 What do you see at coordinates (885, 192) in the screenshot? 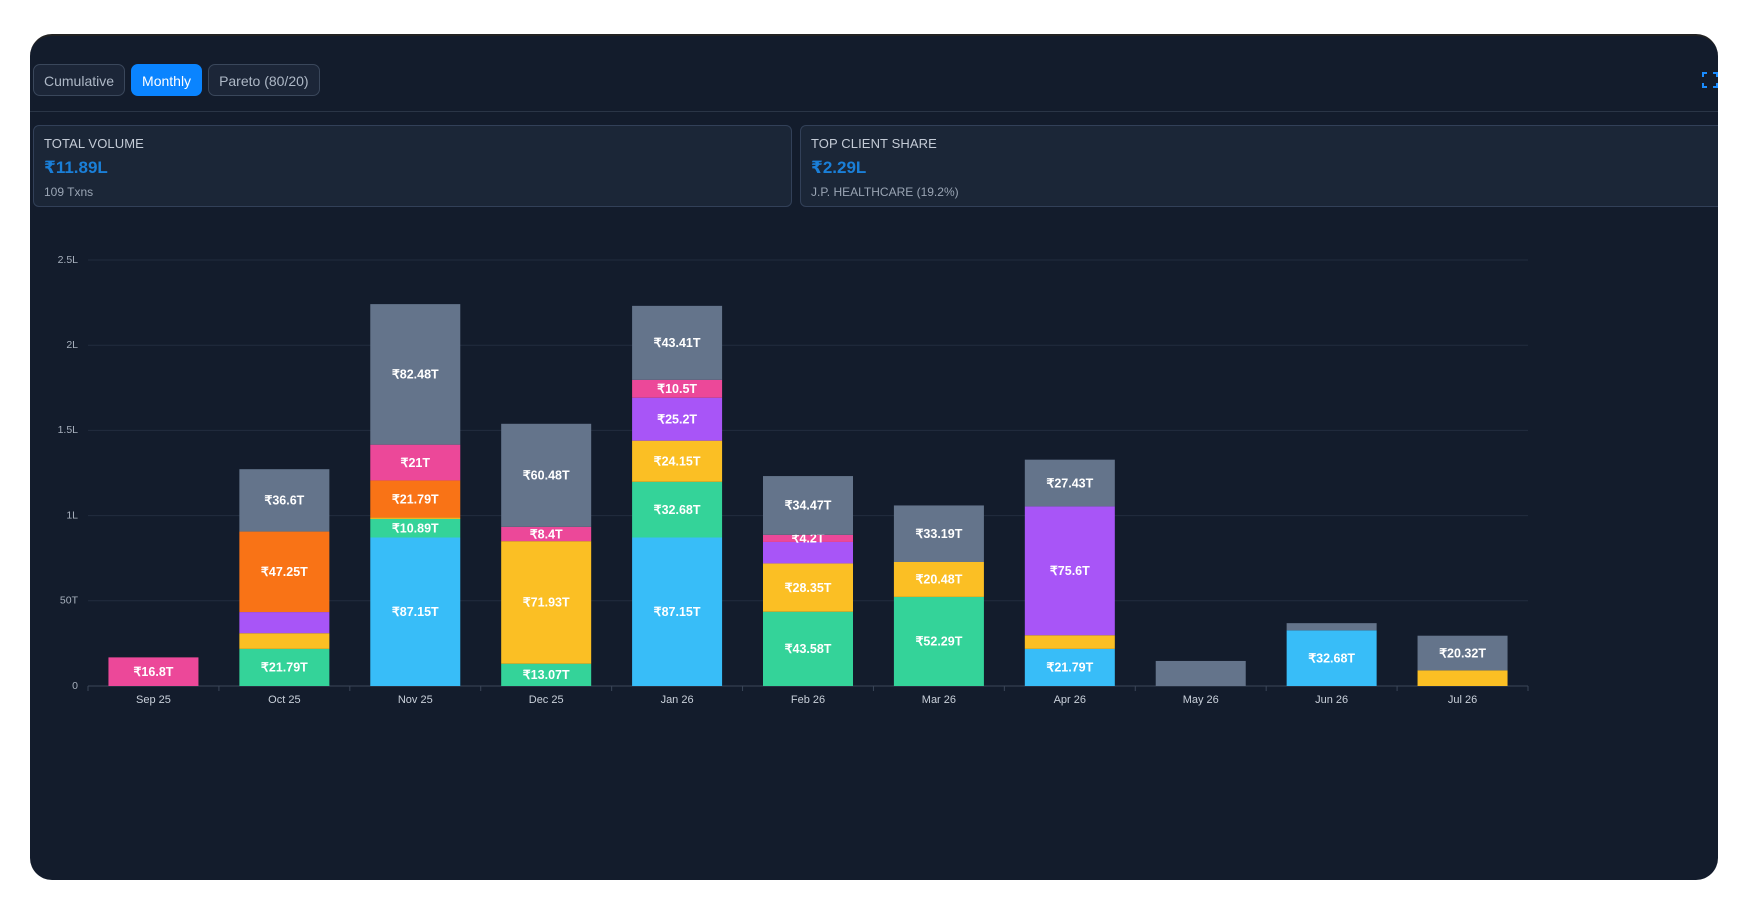
I see `top-client-name: J.P. HEALTHCARE (19.2%)` at bounding box center [885, 192].